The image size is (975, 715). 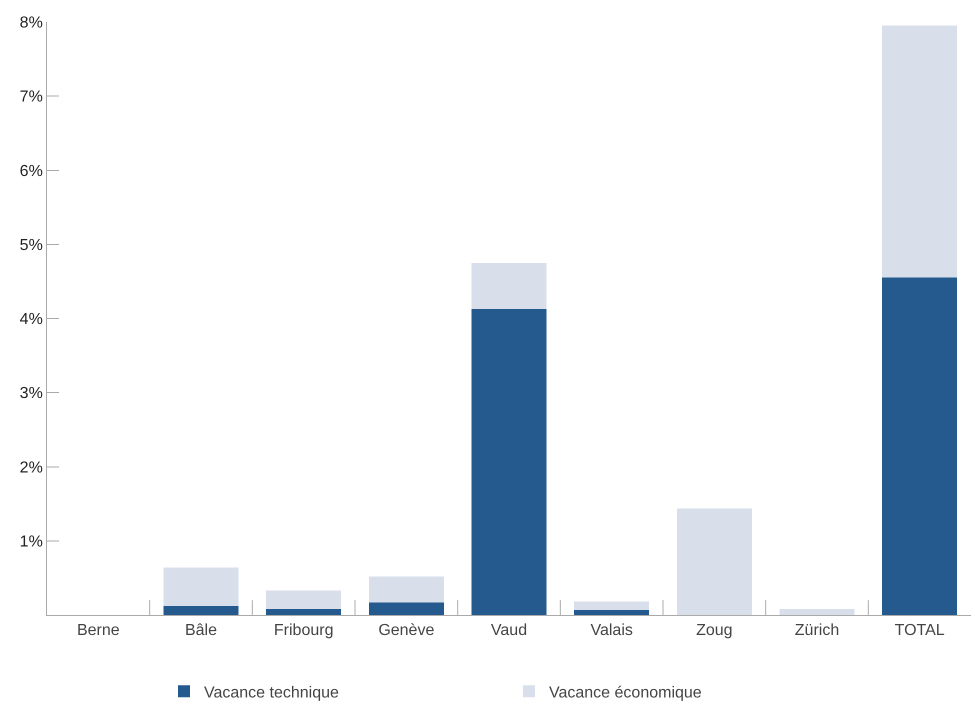 I want to click on x-tick-label: Fribourg, so click(x=304, y=631).